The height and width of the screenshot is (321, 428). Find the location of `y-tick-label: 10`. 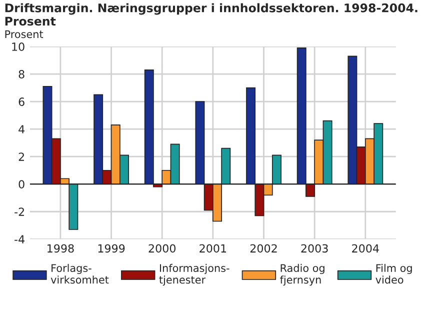

y-tick-label: 10 is located at coordinates (18, 46).